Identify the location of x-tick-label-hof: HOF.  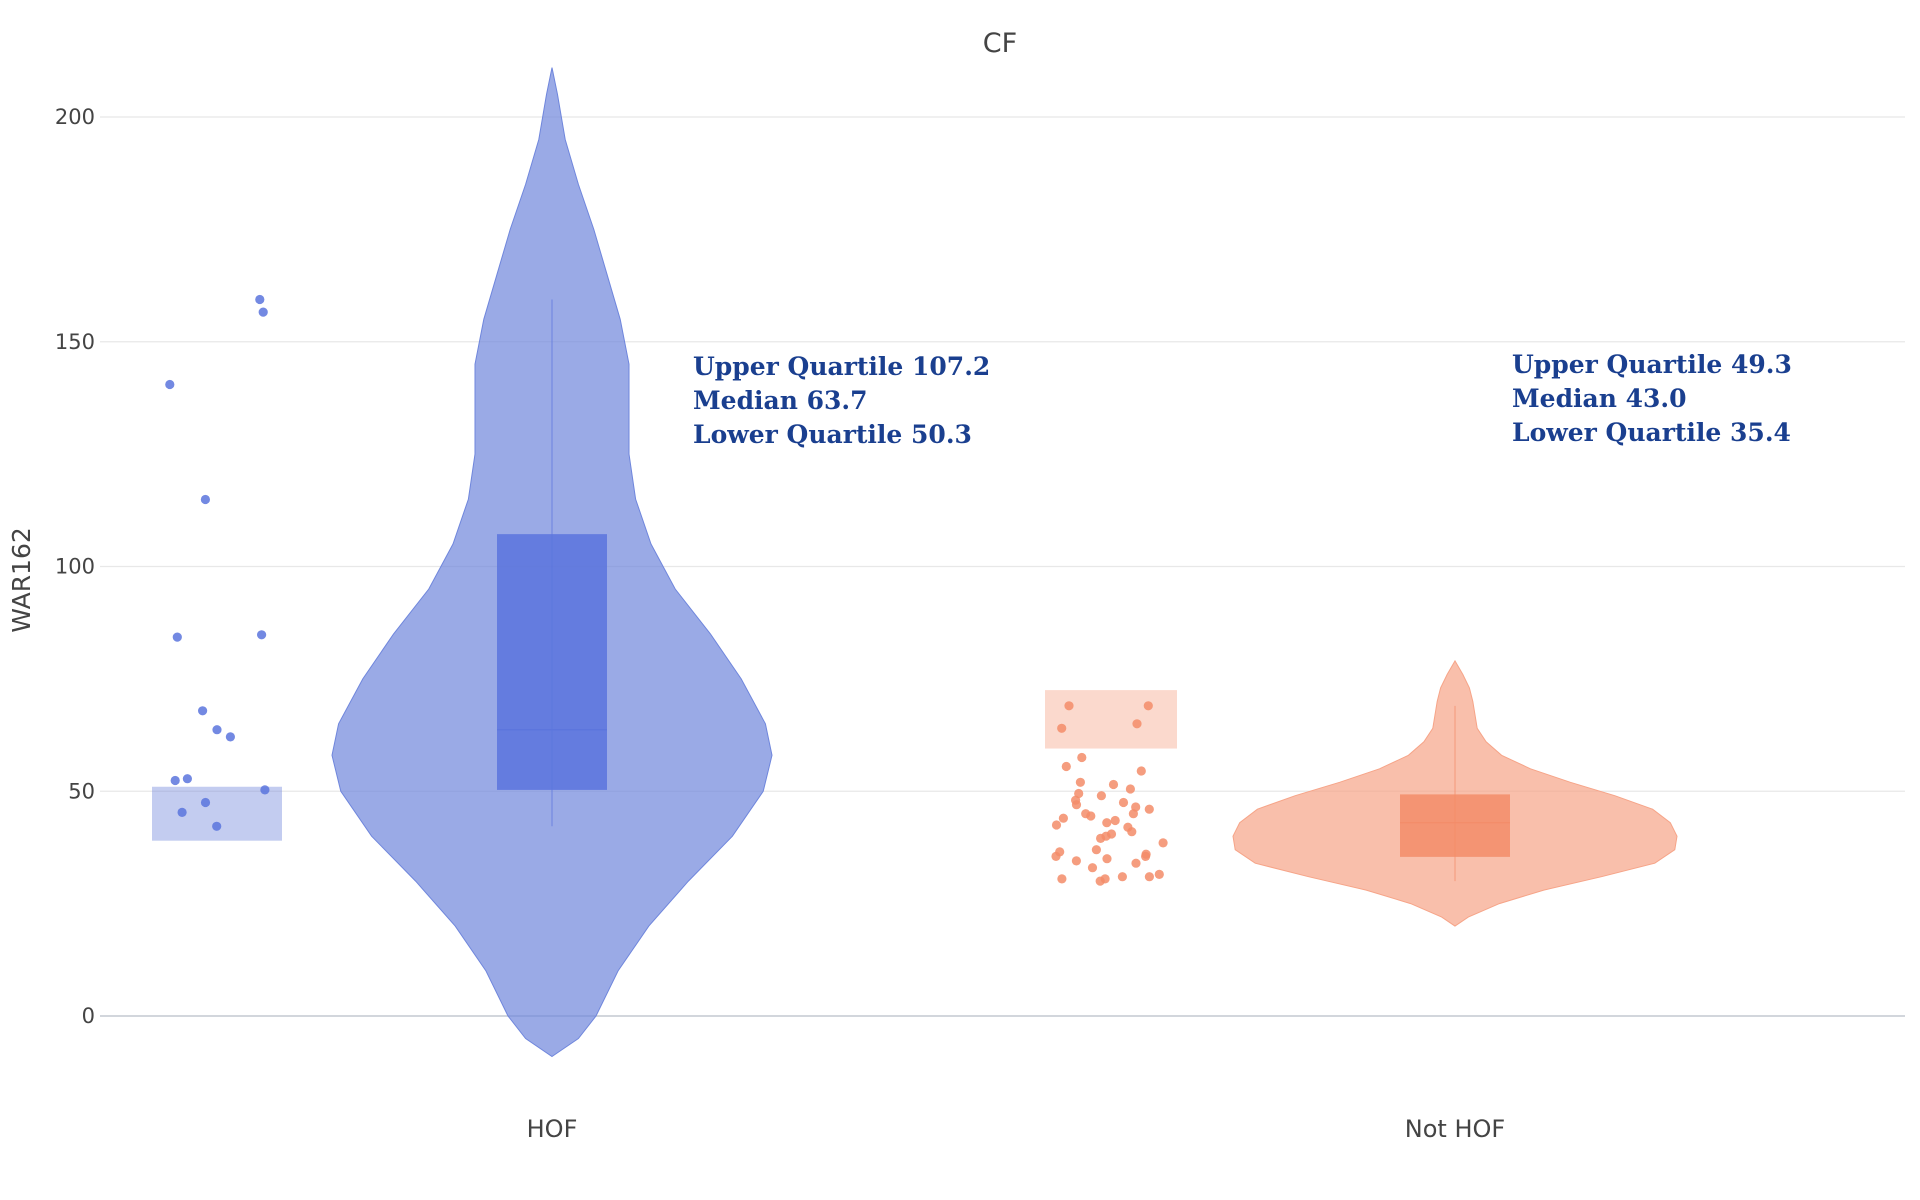
(552, 1129).